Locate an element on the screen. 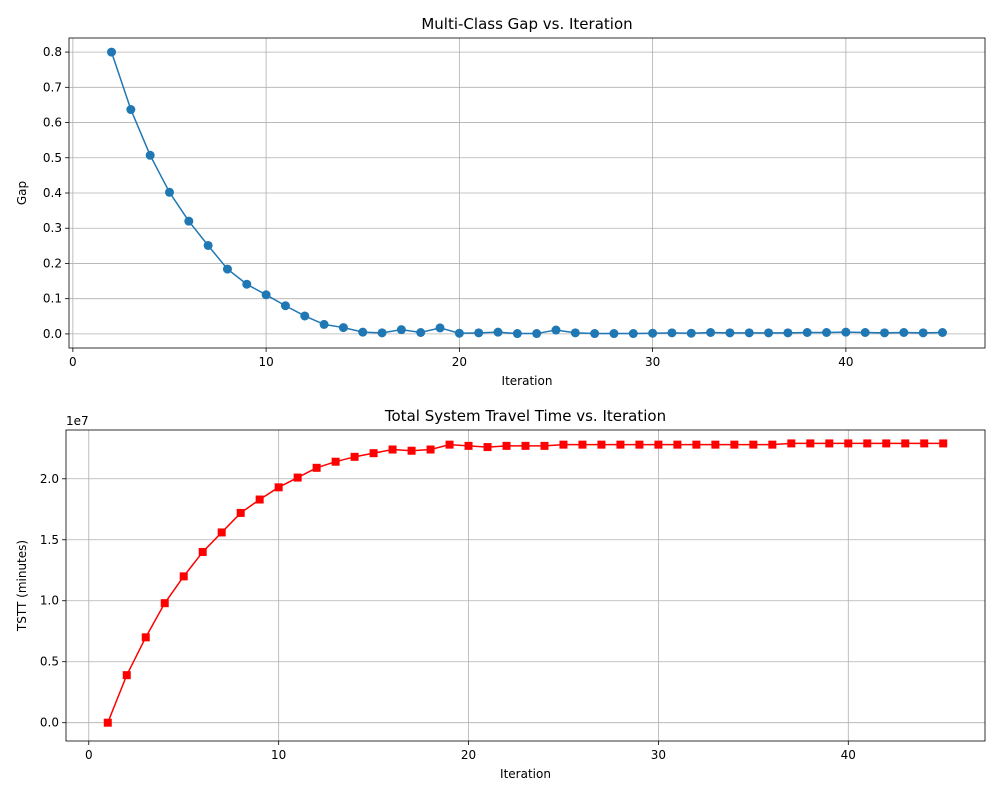 The image size is (1000, 800). chart-title: Total System Travel Time vs. Iteration is located at coordinates (525, 416).